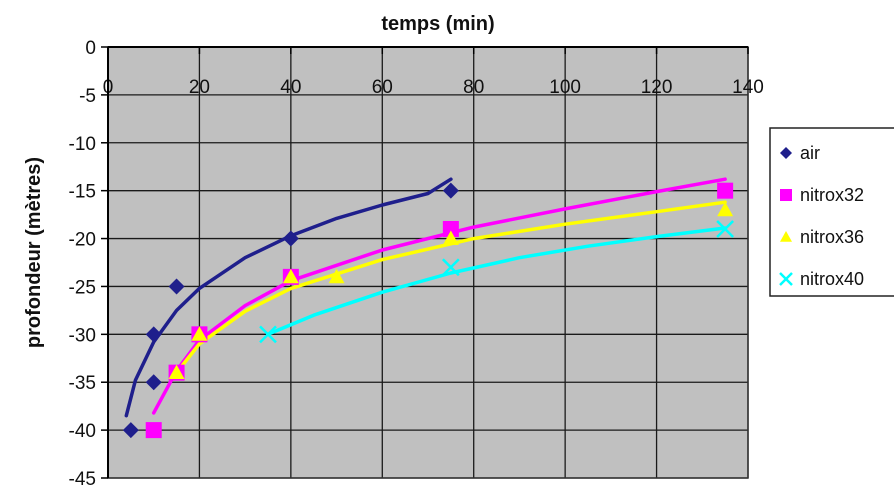  What do you see at coordinates (786, 236) in the screenshot?
I see `legend-marker-nitrox36` at bounding box center [786, 236].